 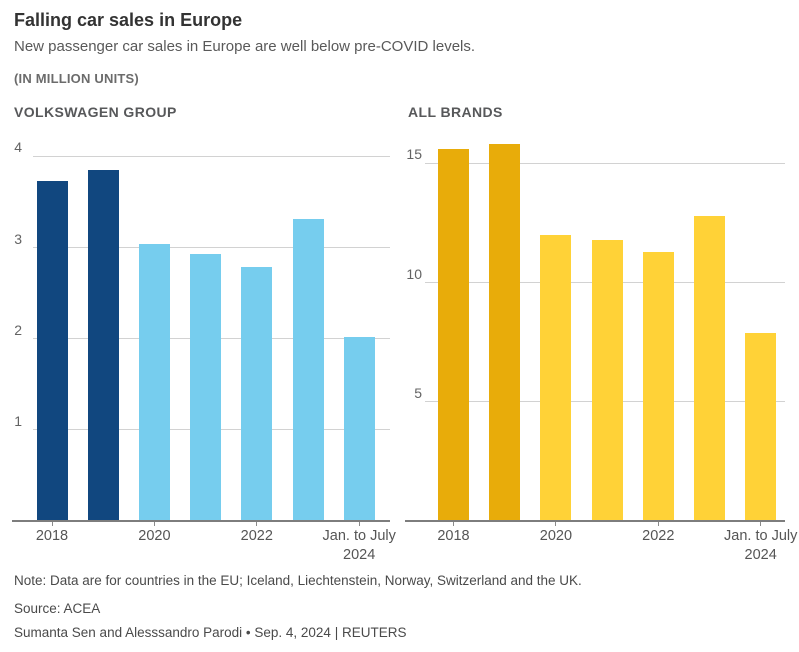 I want to click on y-axis-label: 2, so click(x=18, y=329).